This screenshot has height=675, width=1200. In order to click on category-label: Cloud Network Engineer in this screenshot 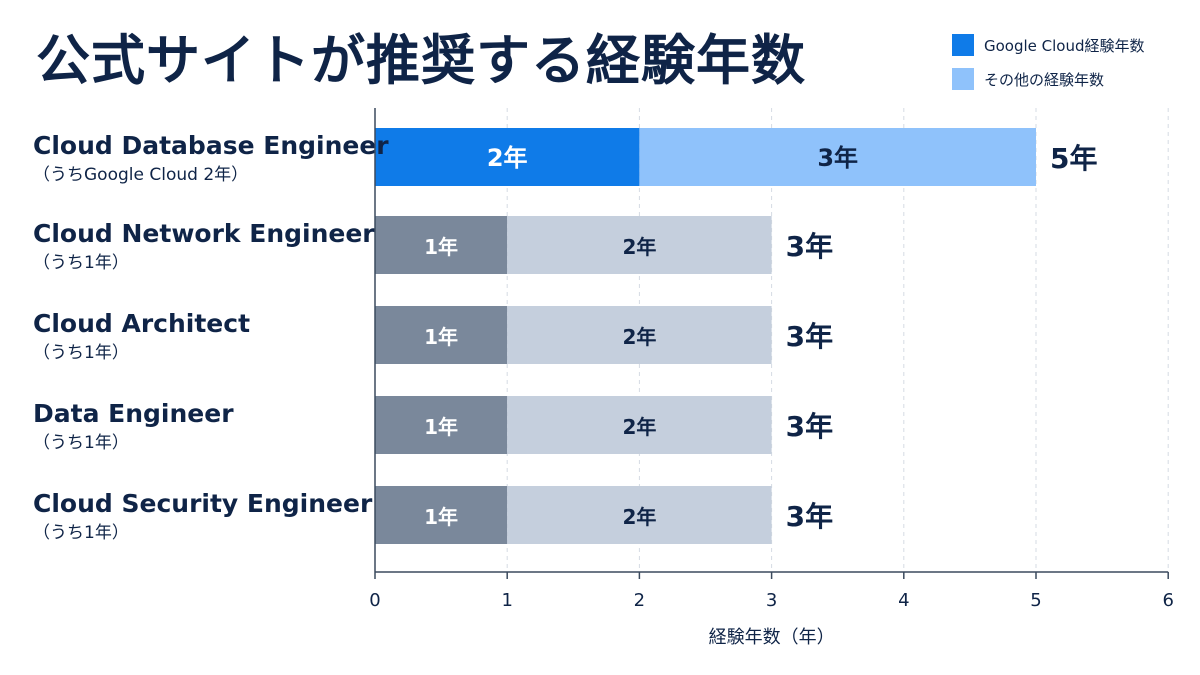, I will do `click(204, 233)`.